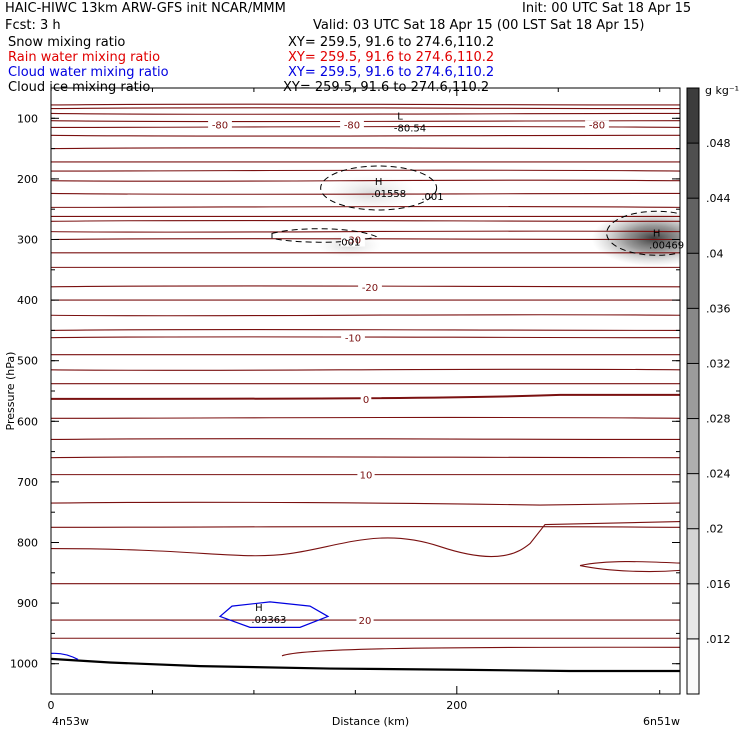 The image size is (740, 740). Describe the element at coordinates (410, 129) in the screenshot. I see `extremum-value: -80.54` at that location.